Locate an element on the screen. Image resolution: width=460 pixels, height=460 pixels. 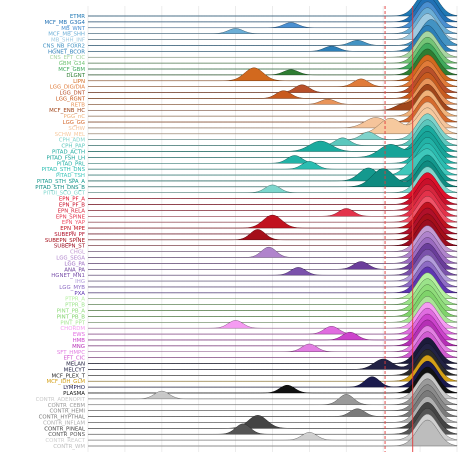
y-tick-label: CONTR_CEBM is located at coordinates (67, 406).